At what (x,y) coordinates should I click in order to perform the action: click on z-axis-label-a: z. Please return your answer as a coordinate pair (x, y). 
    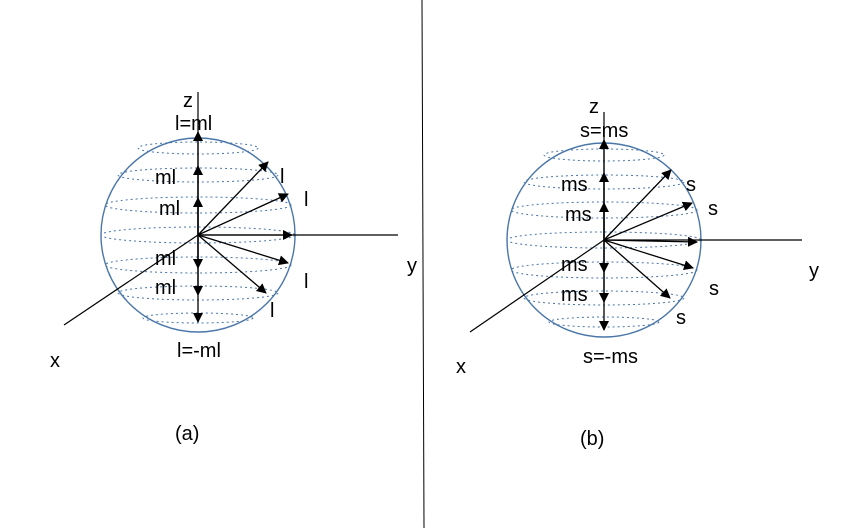
    Looking at the image, I should click on (188, 101).